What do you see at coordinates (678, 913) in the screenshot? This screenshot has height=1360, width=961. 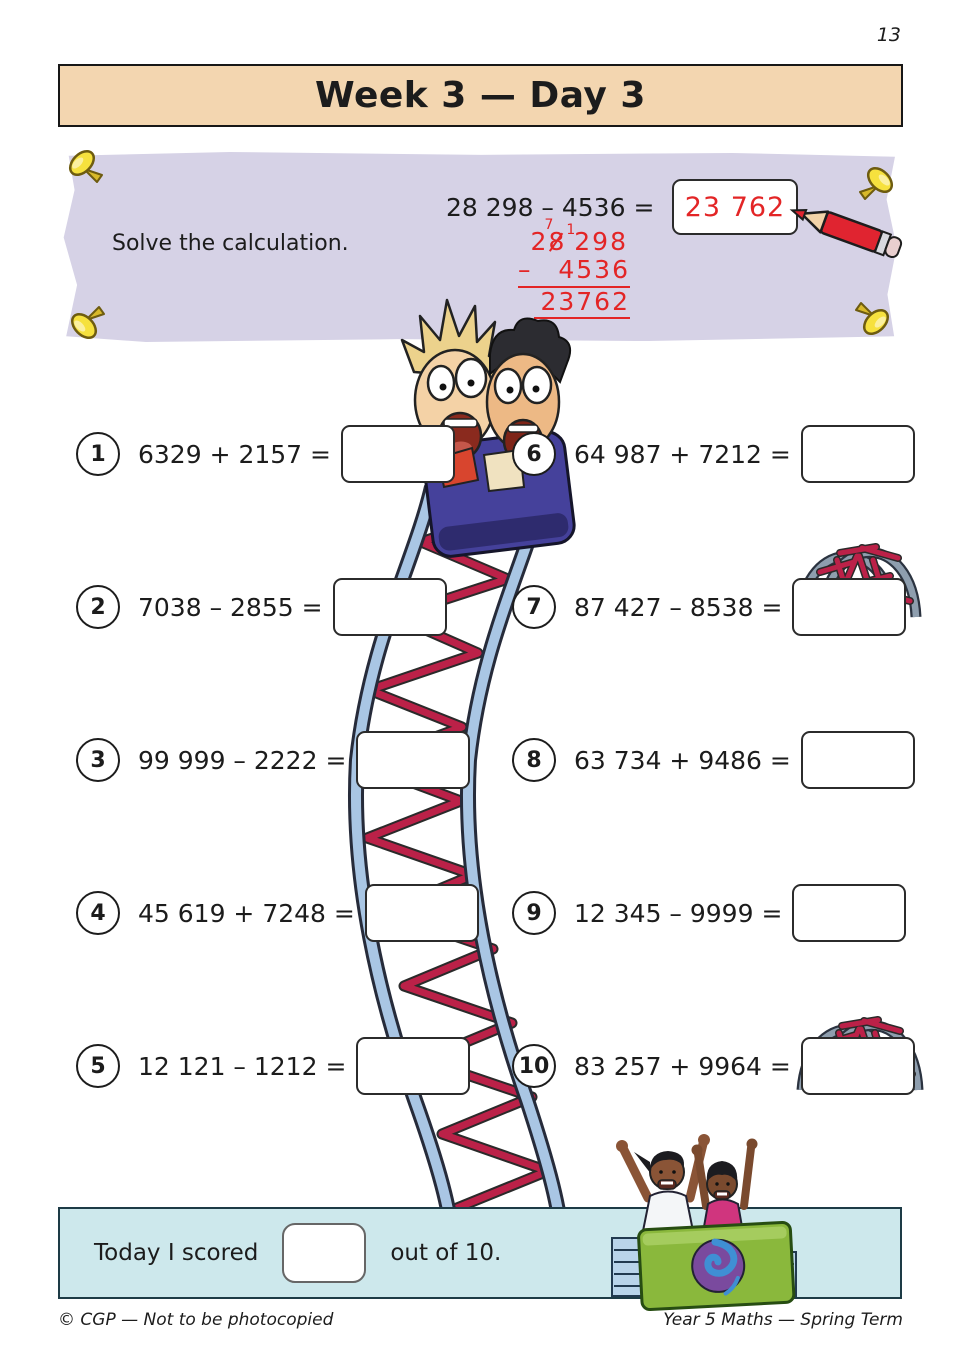 I see `question-equation: 12 345 – 9999 =` at bounding box center [678, 913].